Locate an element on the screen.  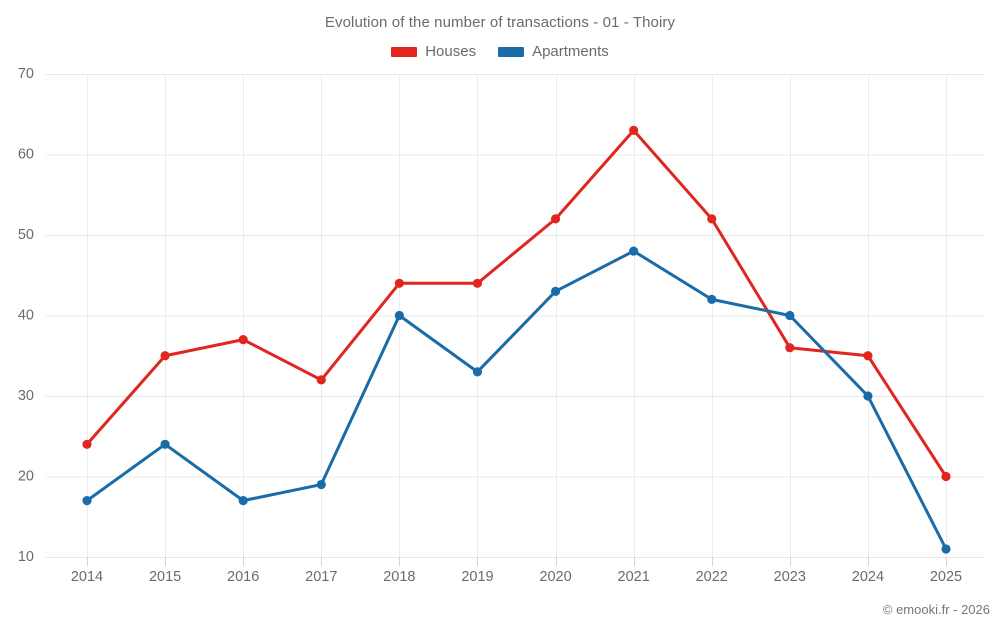
y-axis-tick-label: 40 is located at coordinates (26, 315).